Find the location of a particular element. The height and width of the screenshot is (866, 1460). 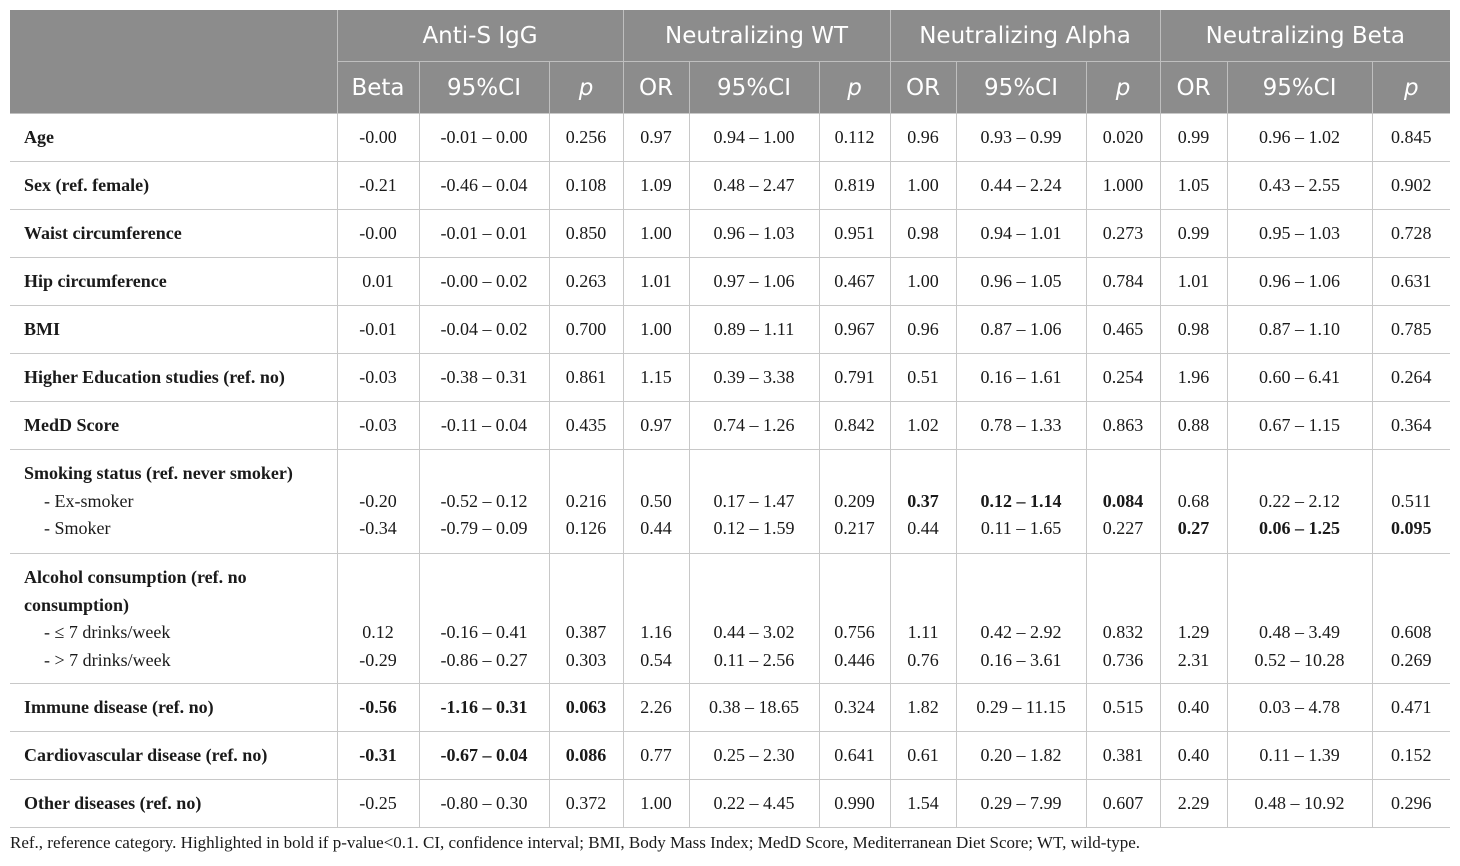

table-cell: 2.29 is located at coordinates (1193, 803).